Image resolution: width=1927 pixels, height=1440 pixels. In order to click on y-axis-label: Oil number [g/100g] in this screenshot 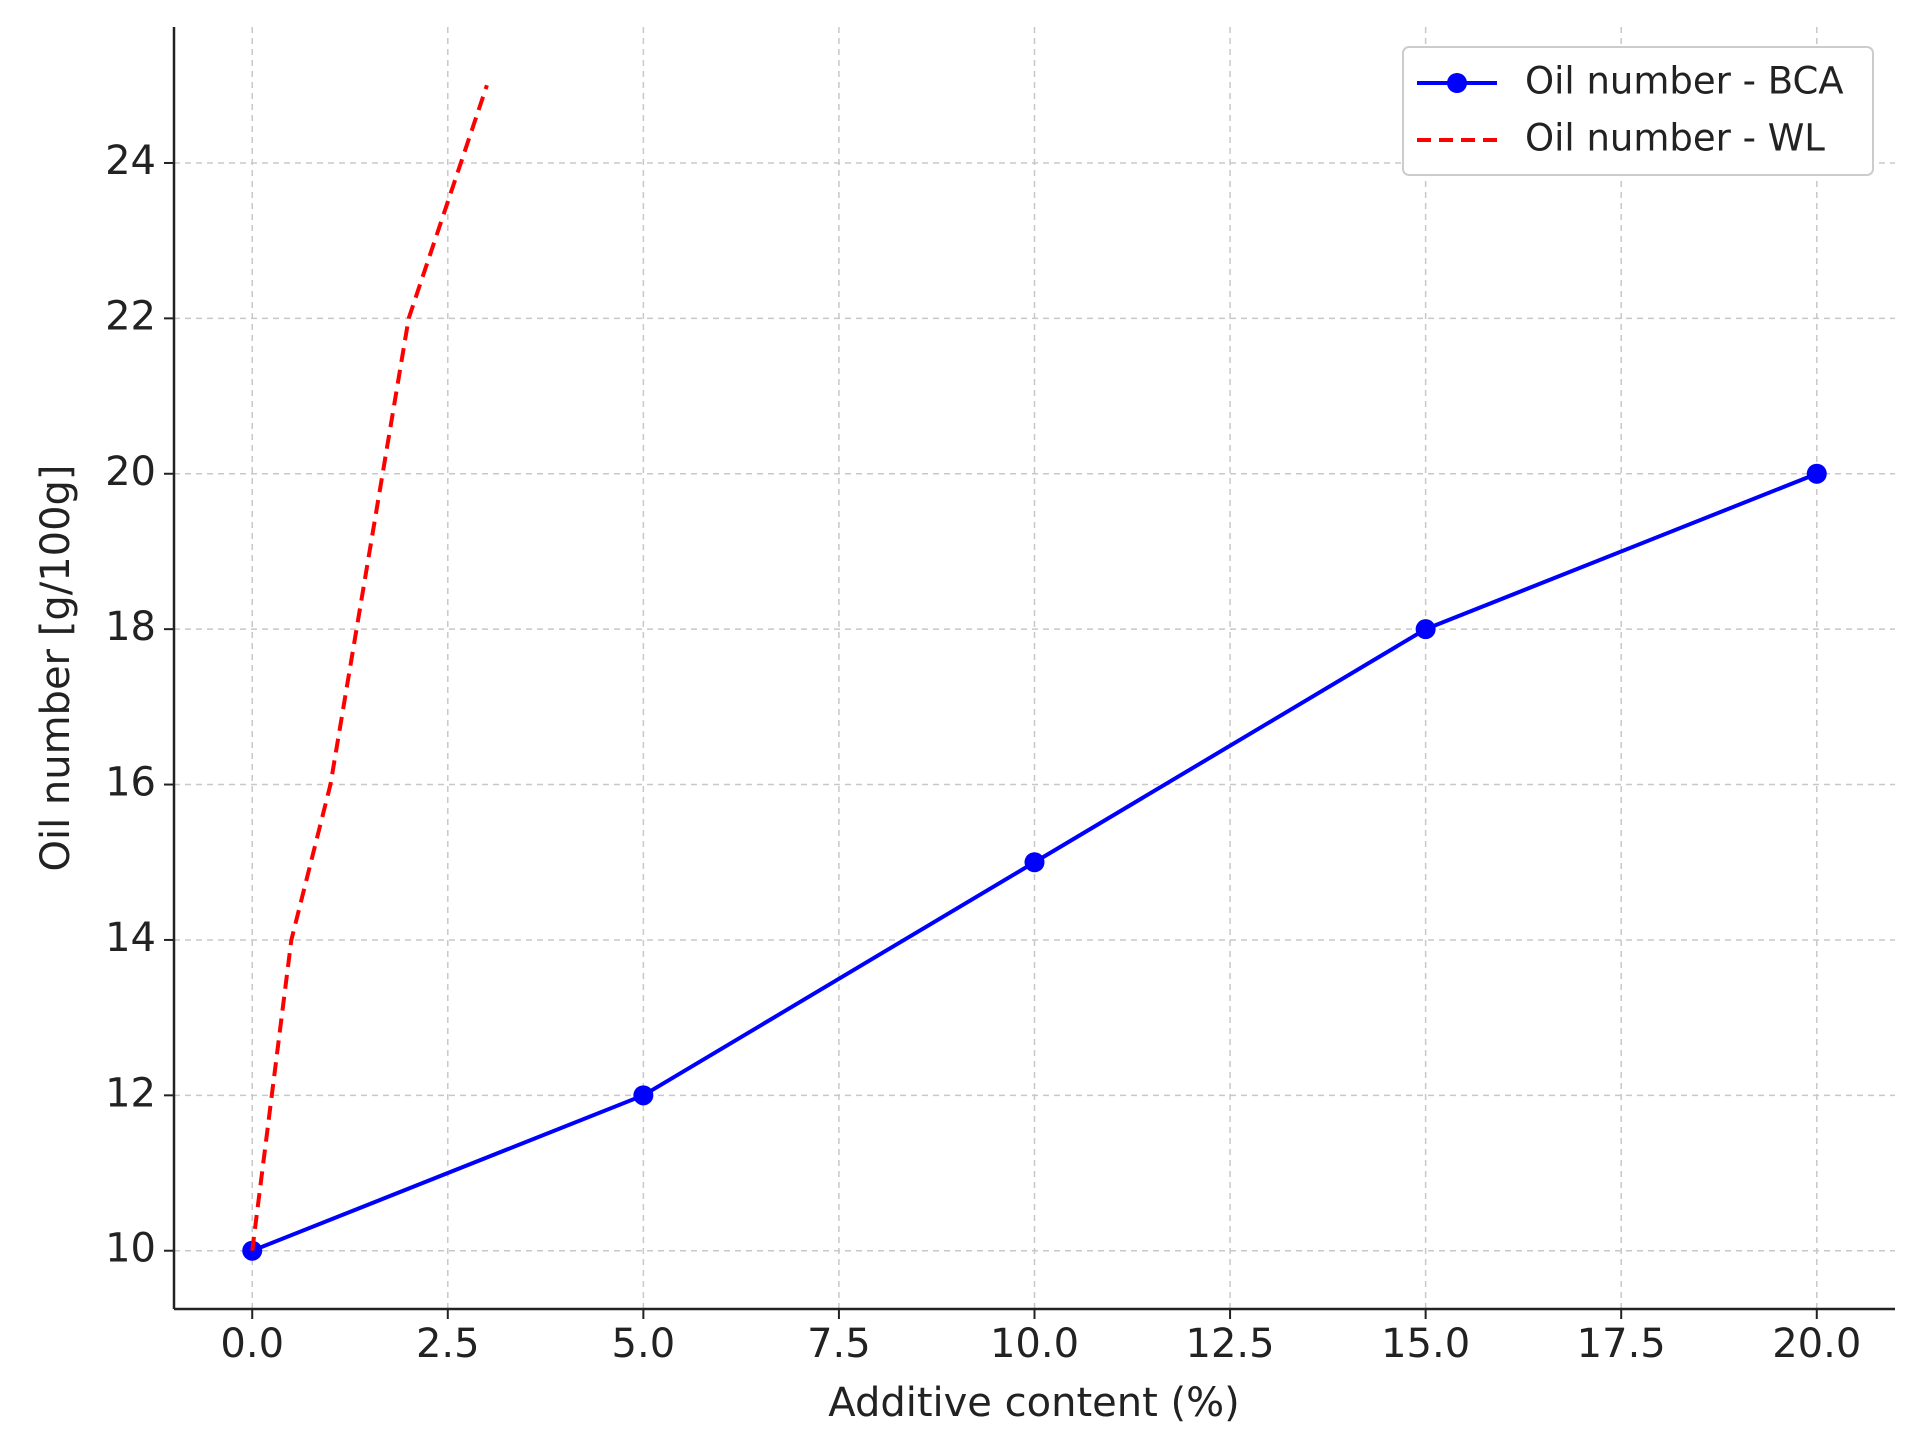, I will do `click(56, 667)`.